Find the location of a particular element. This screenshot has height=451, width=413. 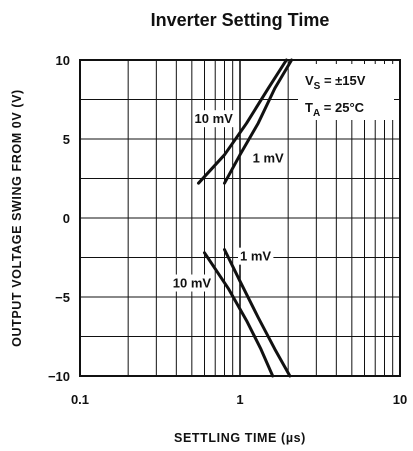

y-tick-label: 10 is located at coordinates (63, 60).